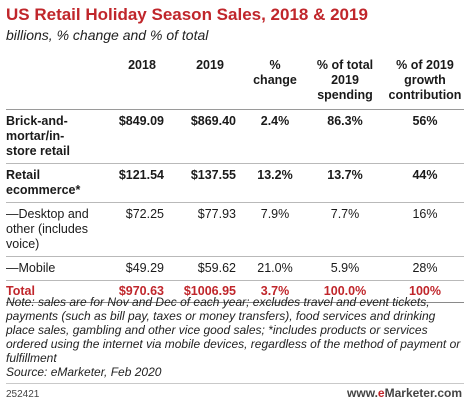 The height and width of the screenshot is (405, 470). I want to click on cell-value: $121.54, so click(142, 183).